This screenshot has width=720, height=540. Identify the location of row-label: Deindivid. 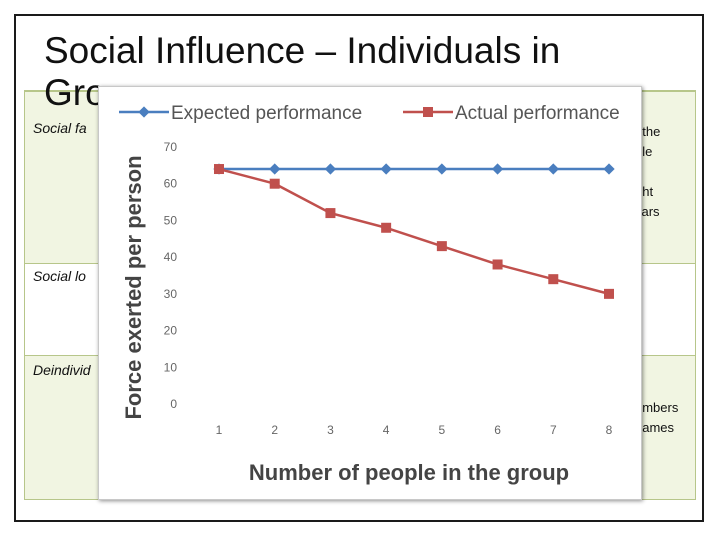
(62, 370).